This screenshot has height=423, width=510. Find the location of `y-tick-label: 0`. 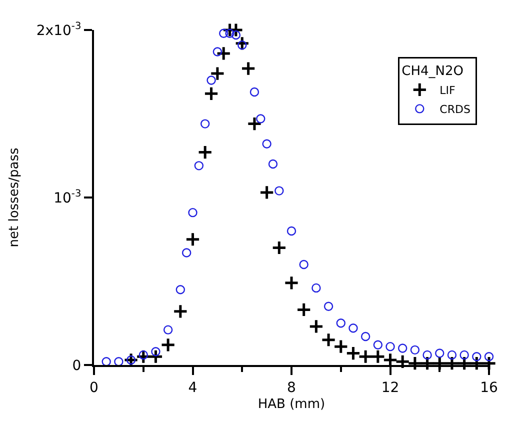

y-tick-label: 0 is located at coordinates (77, 366).